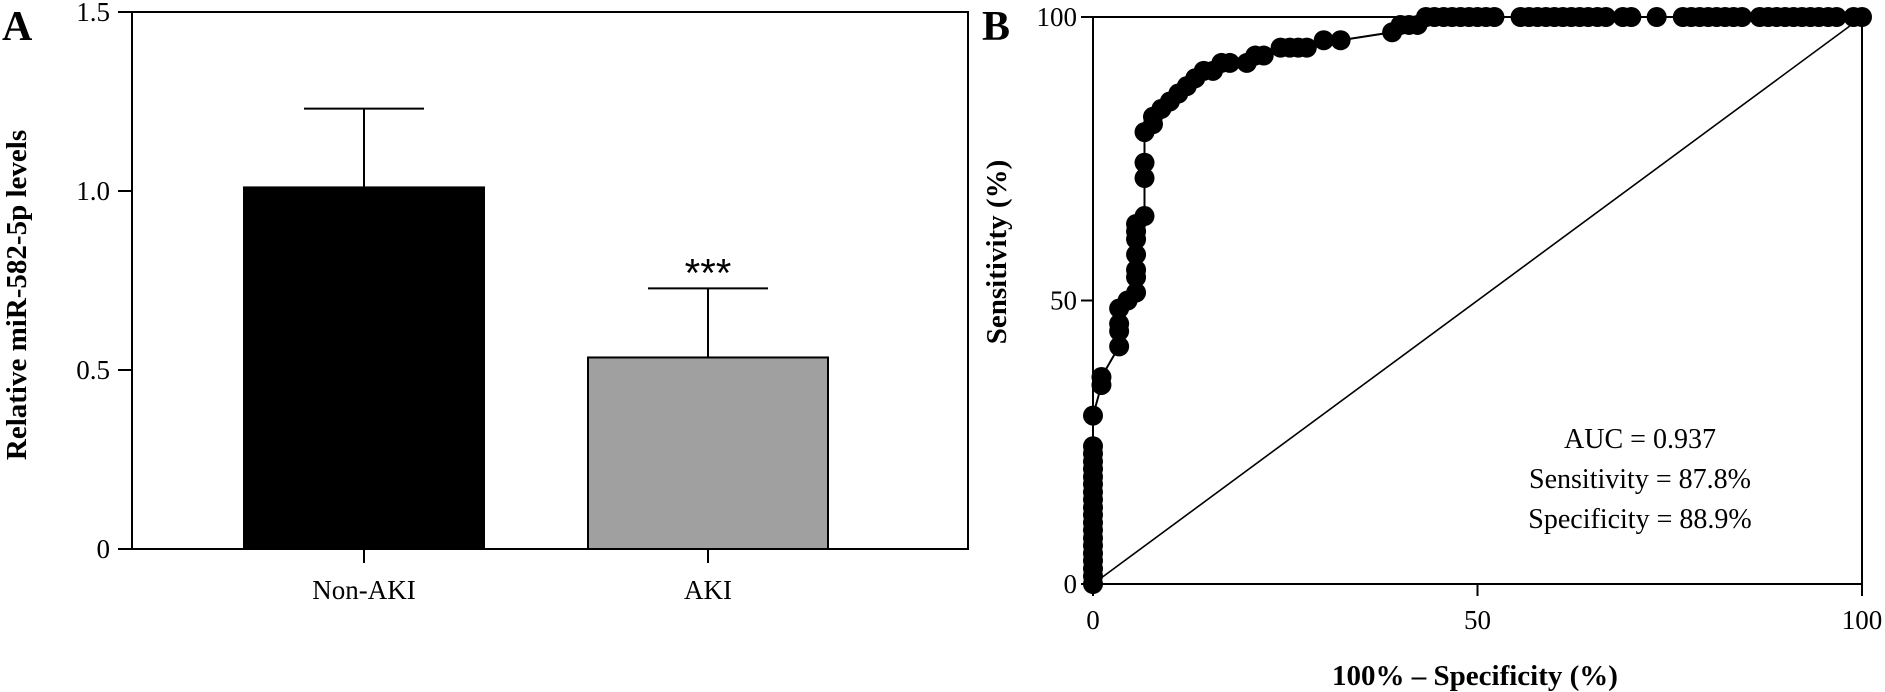 The width and height of the screenshot is (1885, 692). I want to click on auc-annotation: AUC = 0.937, so click(1640, 439).